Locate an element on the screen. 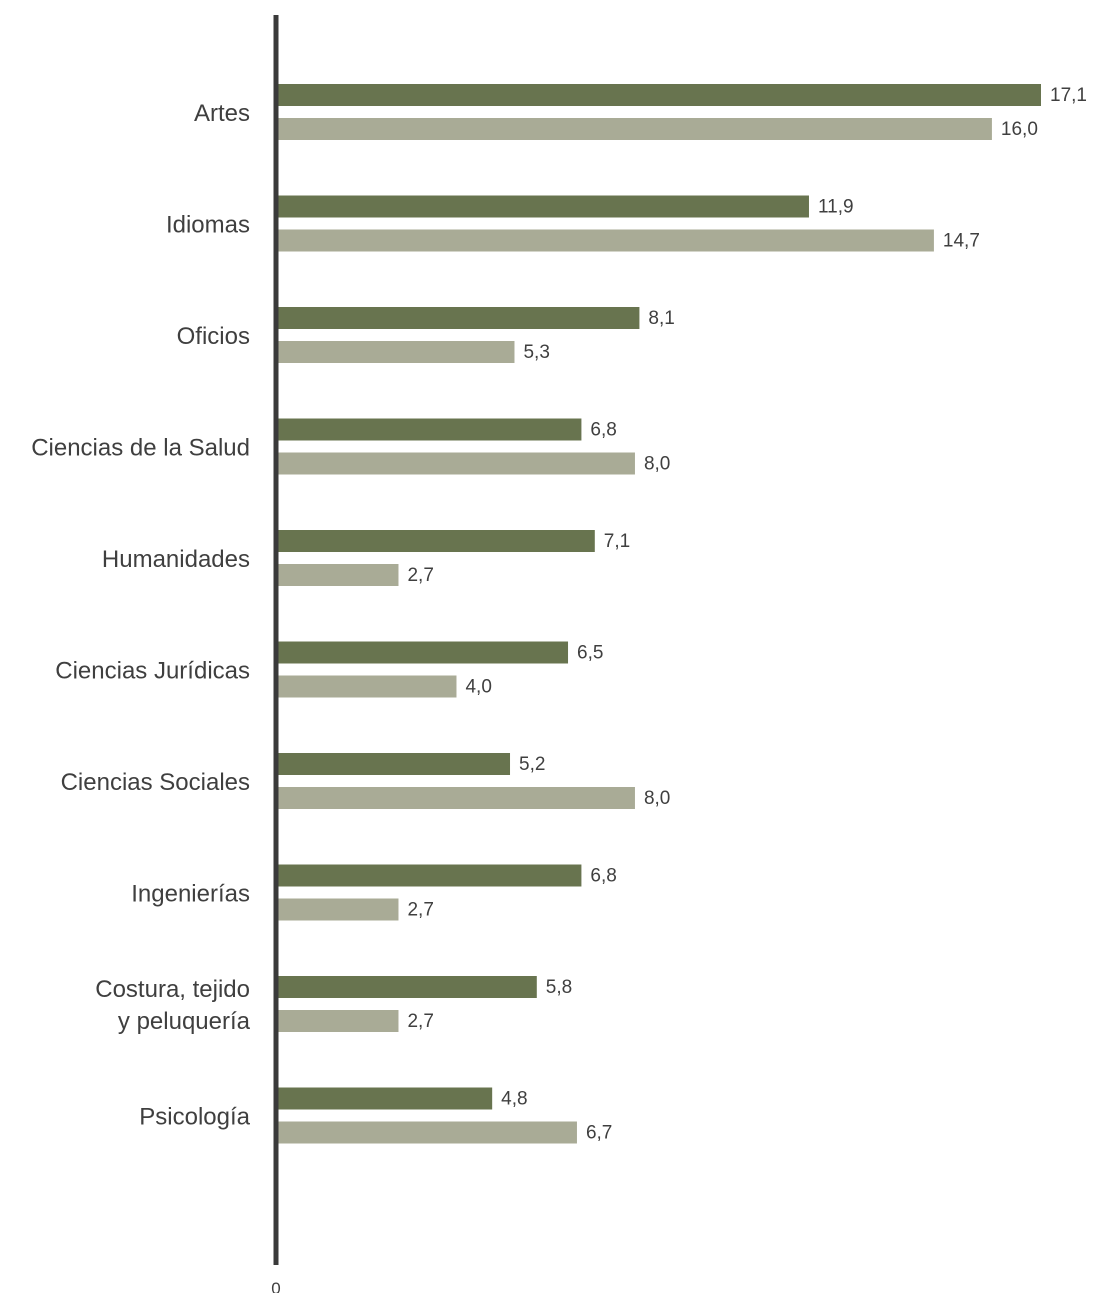 The width and height of the screenshot is (1093, 1293). value-label: 6,7 is located at coordinates (599, 1133).